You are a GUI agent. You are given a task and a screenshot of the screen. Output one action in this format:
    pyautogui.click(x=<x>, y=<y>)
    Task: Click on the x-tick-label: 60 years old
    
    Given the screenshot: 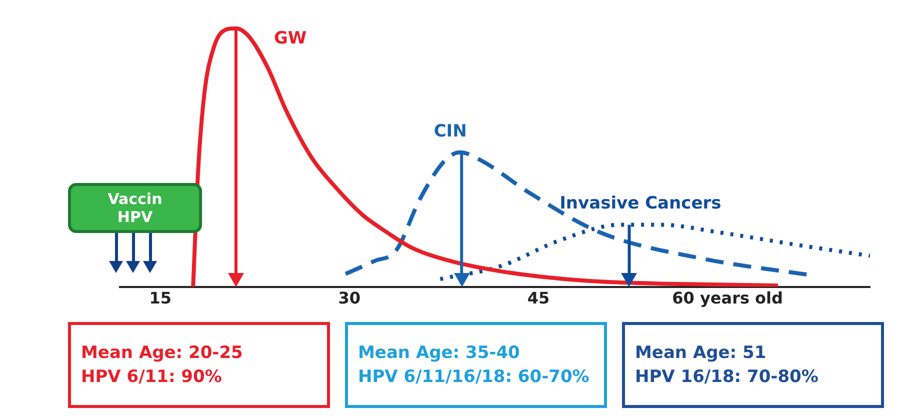 What is the action you would take?
    pyautogui.click(x=727, y=298)
    